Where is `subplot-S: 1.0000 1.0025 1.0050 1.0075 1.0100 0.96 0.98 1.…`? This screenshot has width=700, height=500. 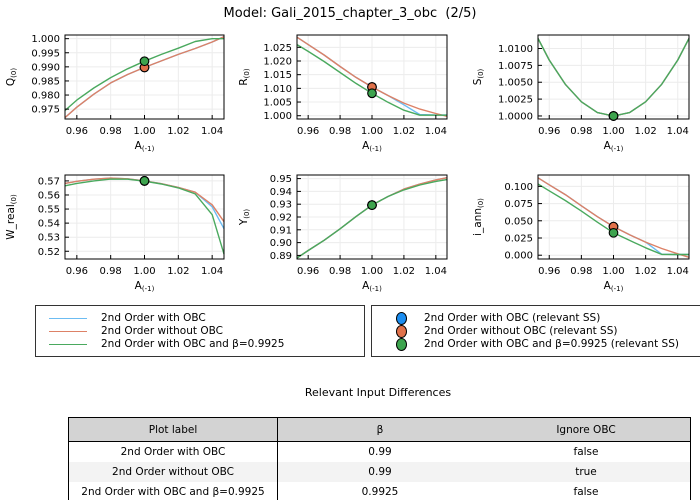
subplot-S: 1.0000 1.0025 1.0050 1.0075 1.0100 0.96 0.98 1.… is located at coordinates (581, 93).